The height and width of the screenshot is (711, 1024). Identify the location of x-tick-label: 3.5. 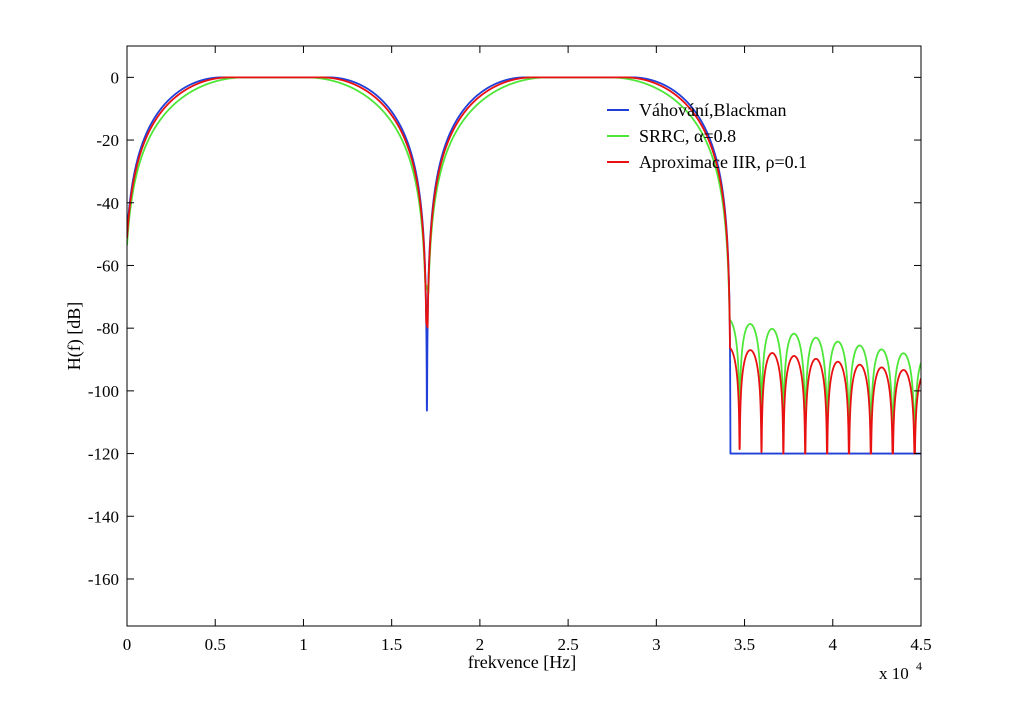
(744, 644).